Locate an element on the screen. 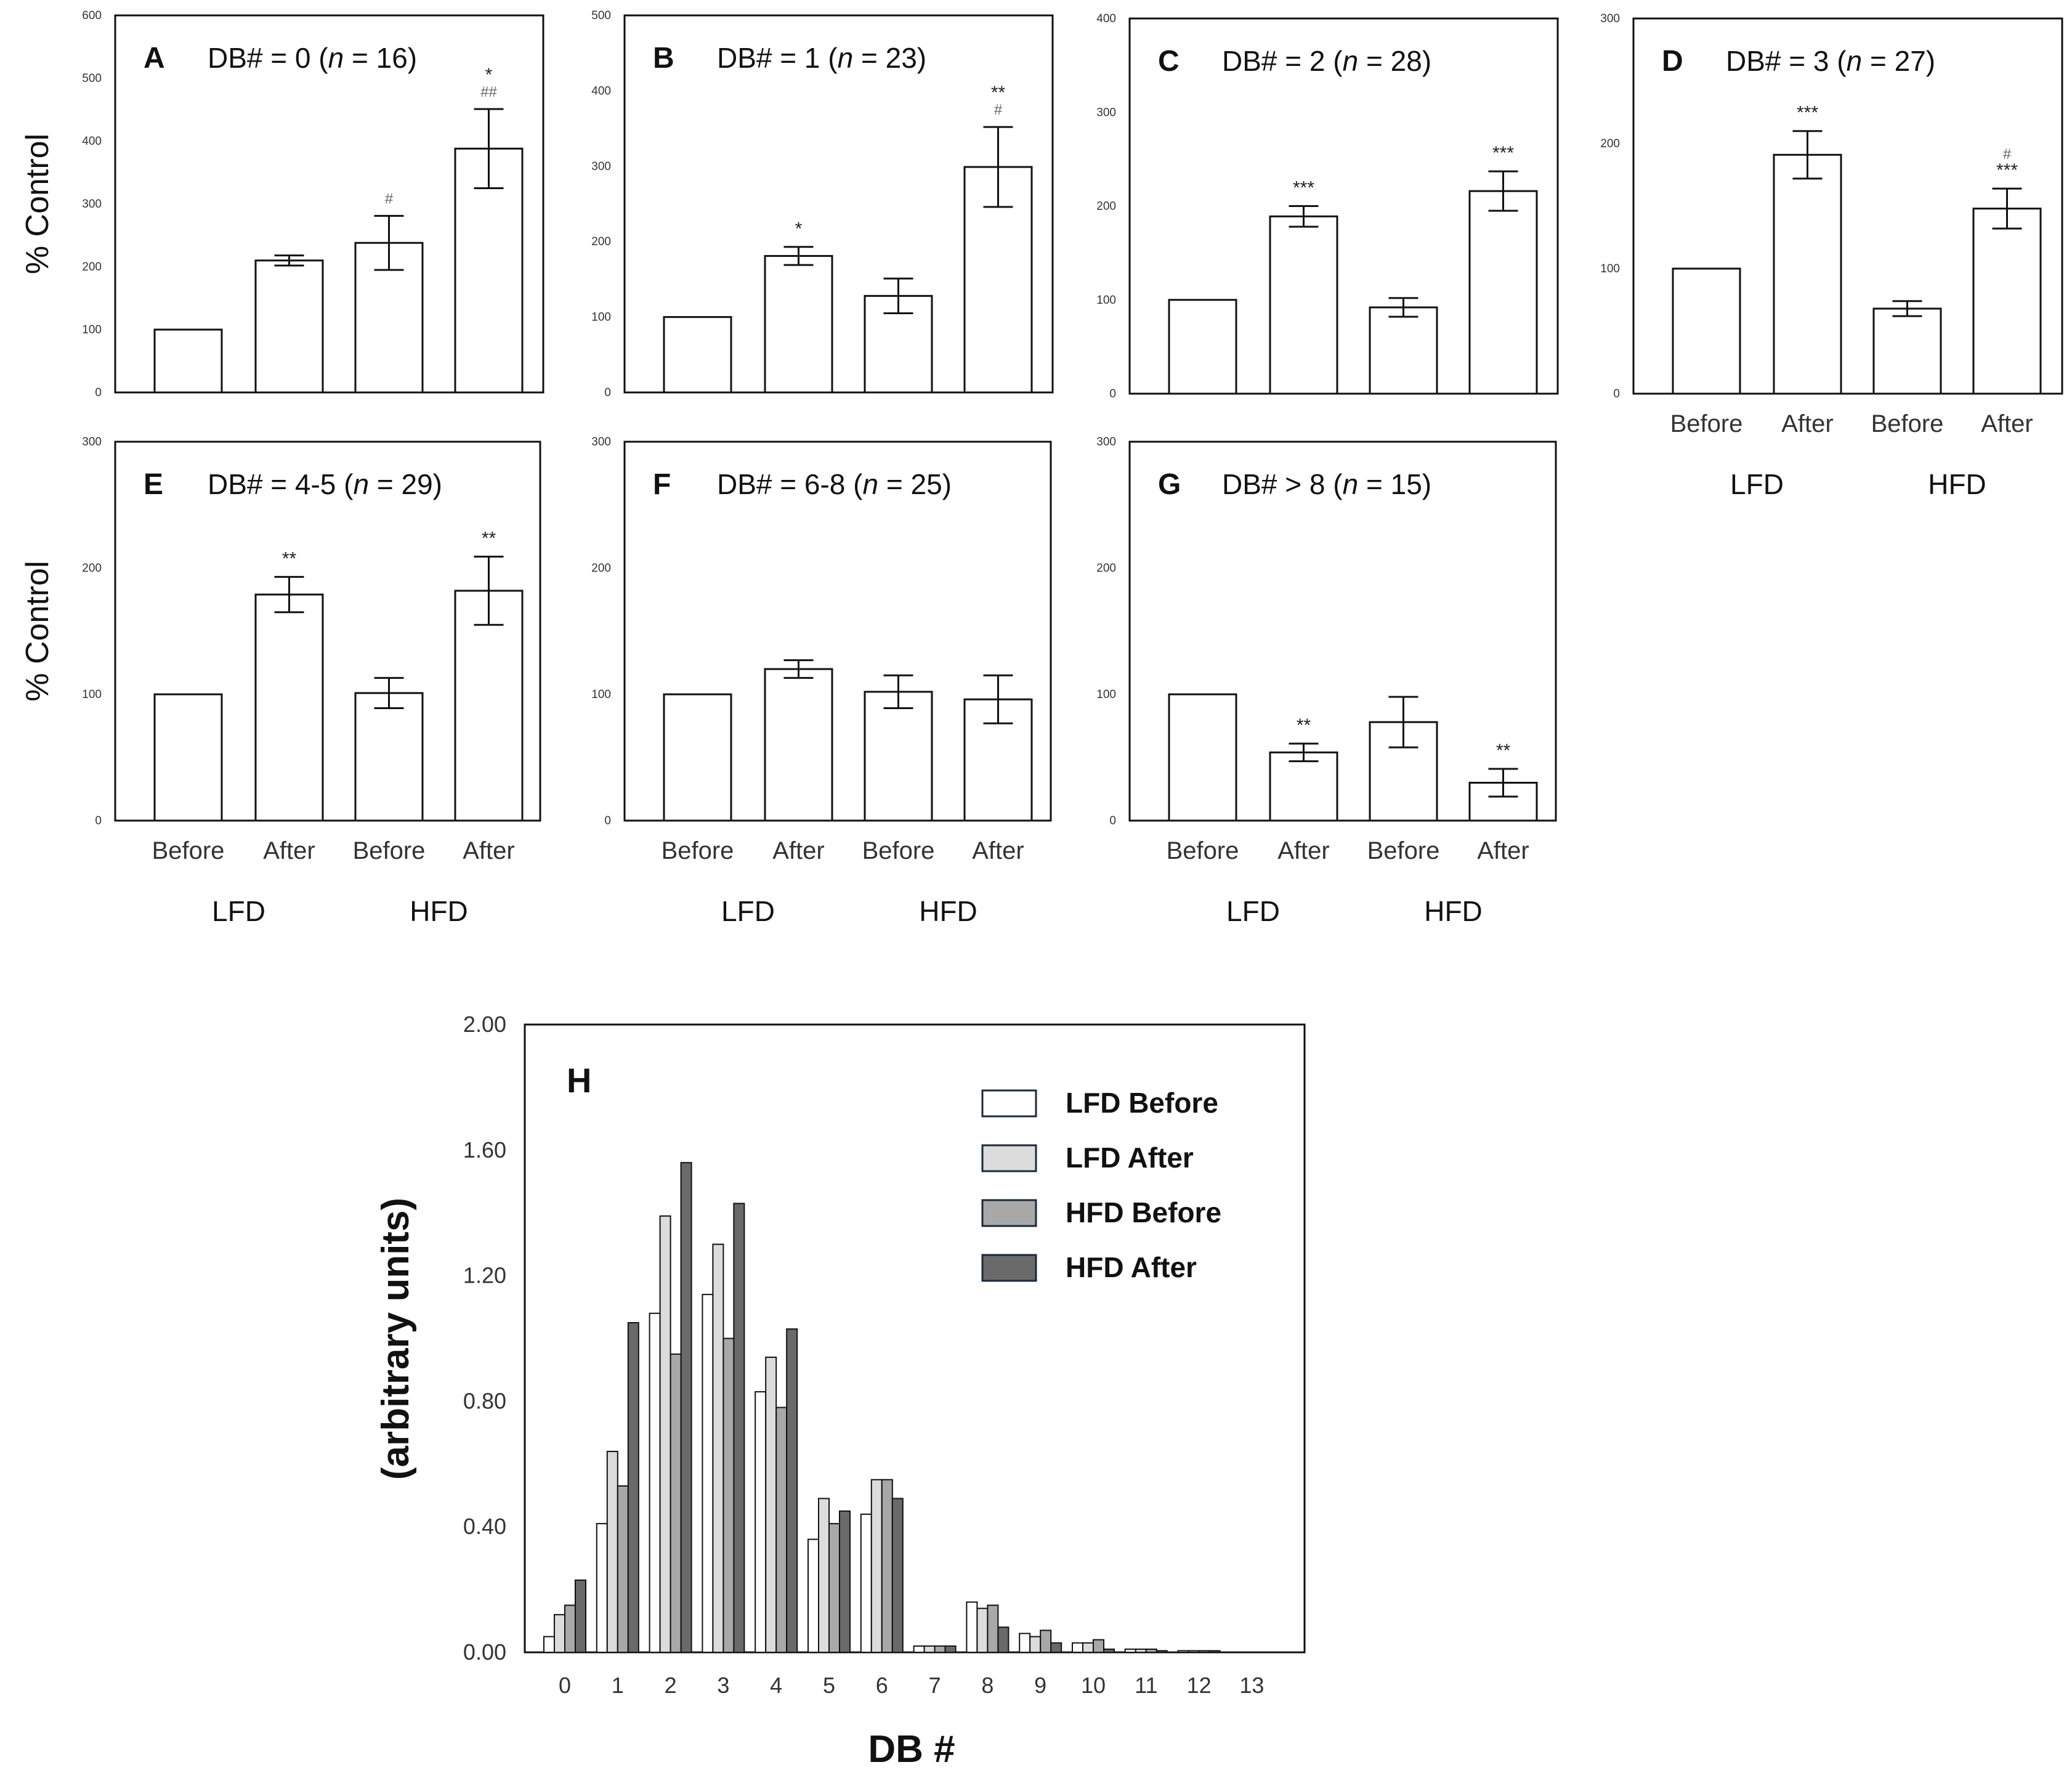 The image size is (2072, 1778). y-tick-label: 100 is located at coordinates (601, 318).